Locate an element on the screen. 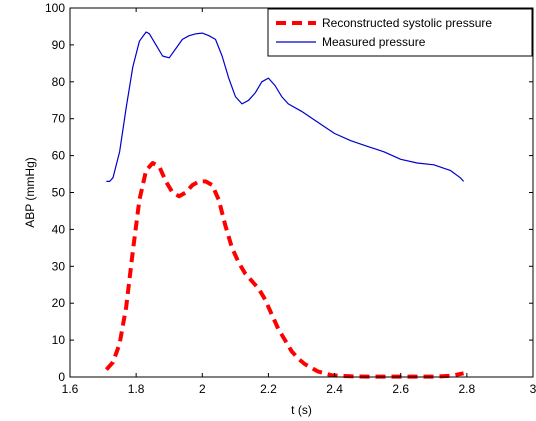 The image size is (536, 421). y-tick-label: 40 is located at coordinates (59, 229).